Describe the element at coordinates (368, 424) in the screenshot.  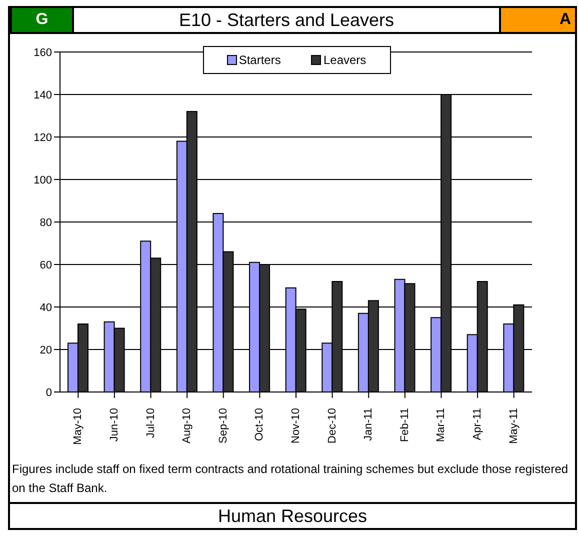
I see `x-tick-label: Jan-11` at that location.